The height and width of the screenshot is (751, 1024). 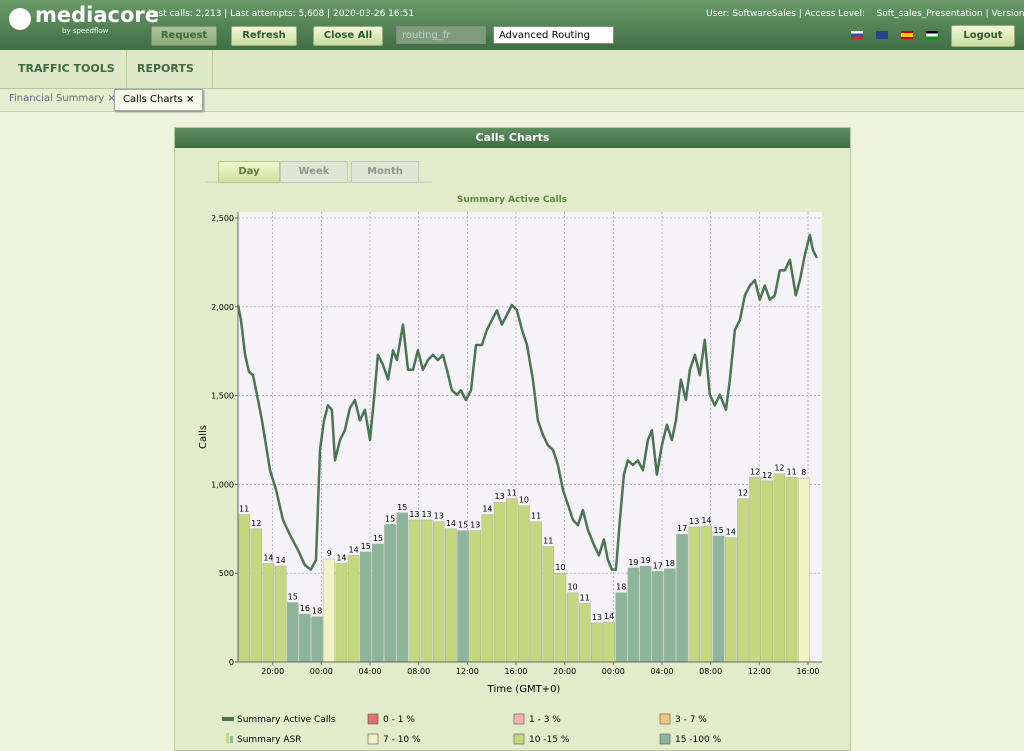 I want to click on legend-label: Summary ASR, so click(x=269, y=740).